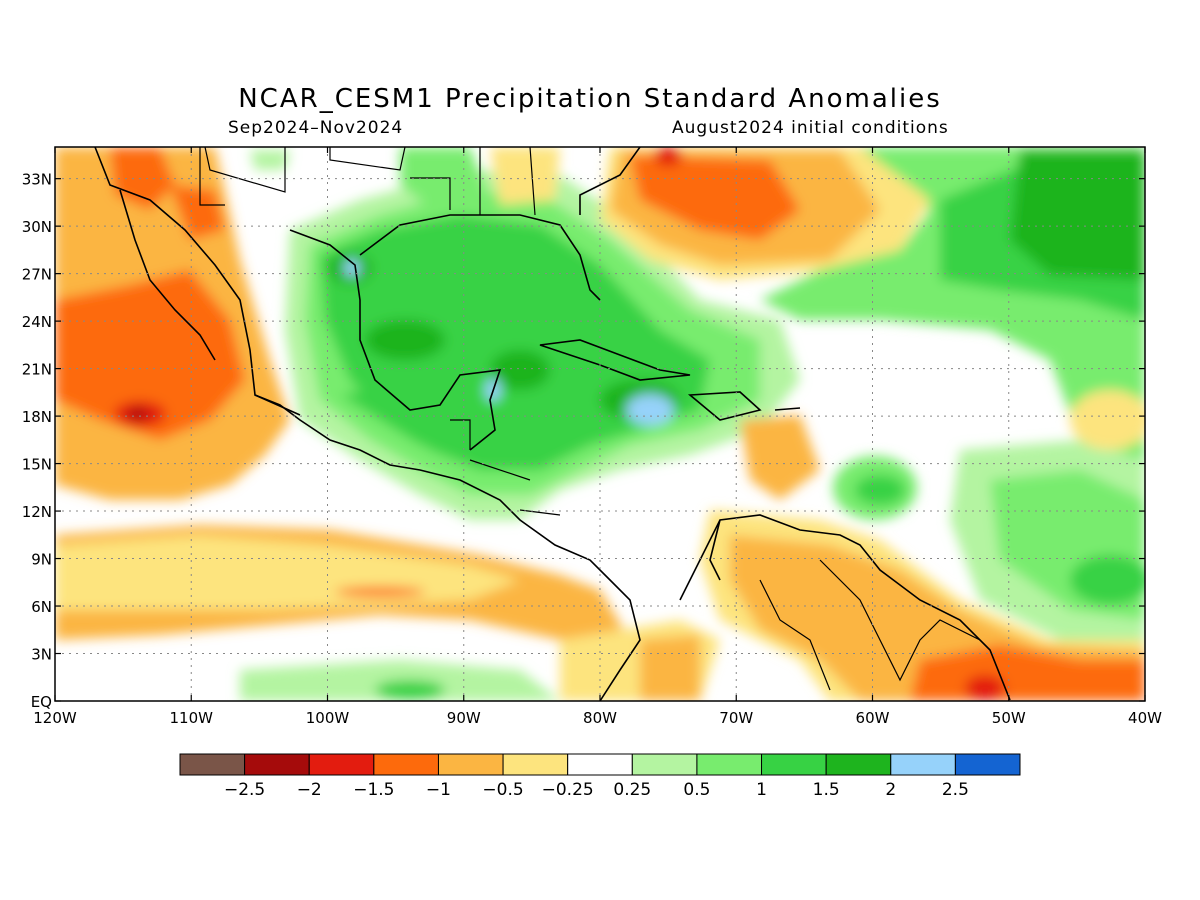  What do you see at coordinates (328, 718) in the screenshot?
I see `lon-tick-label: 100W` at bounding box center [328, 718].